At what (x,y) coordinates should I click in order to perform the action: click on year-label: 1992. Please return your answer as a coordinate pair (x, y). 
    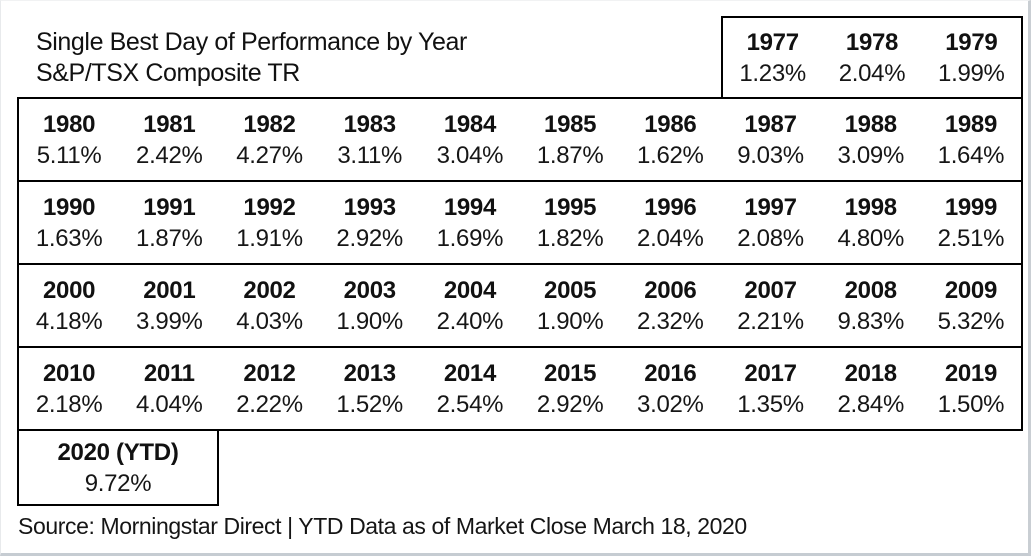
    Looking at the image, I should click on (269, 207).